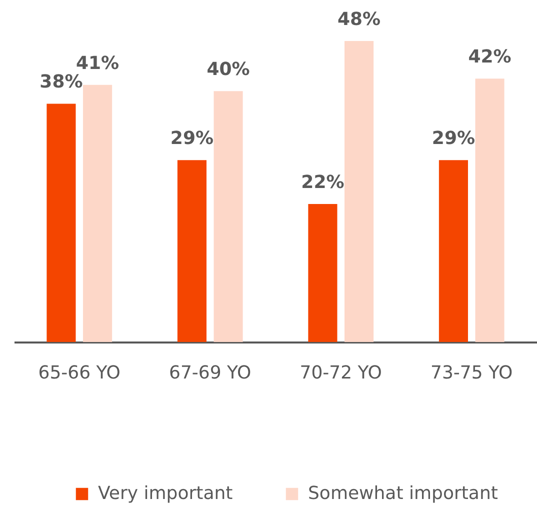  Describe the element at coordinates (98, 63) in the screenshot. I see `data-label: 41%` at that location.